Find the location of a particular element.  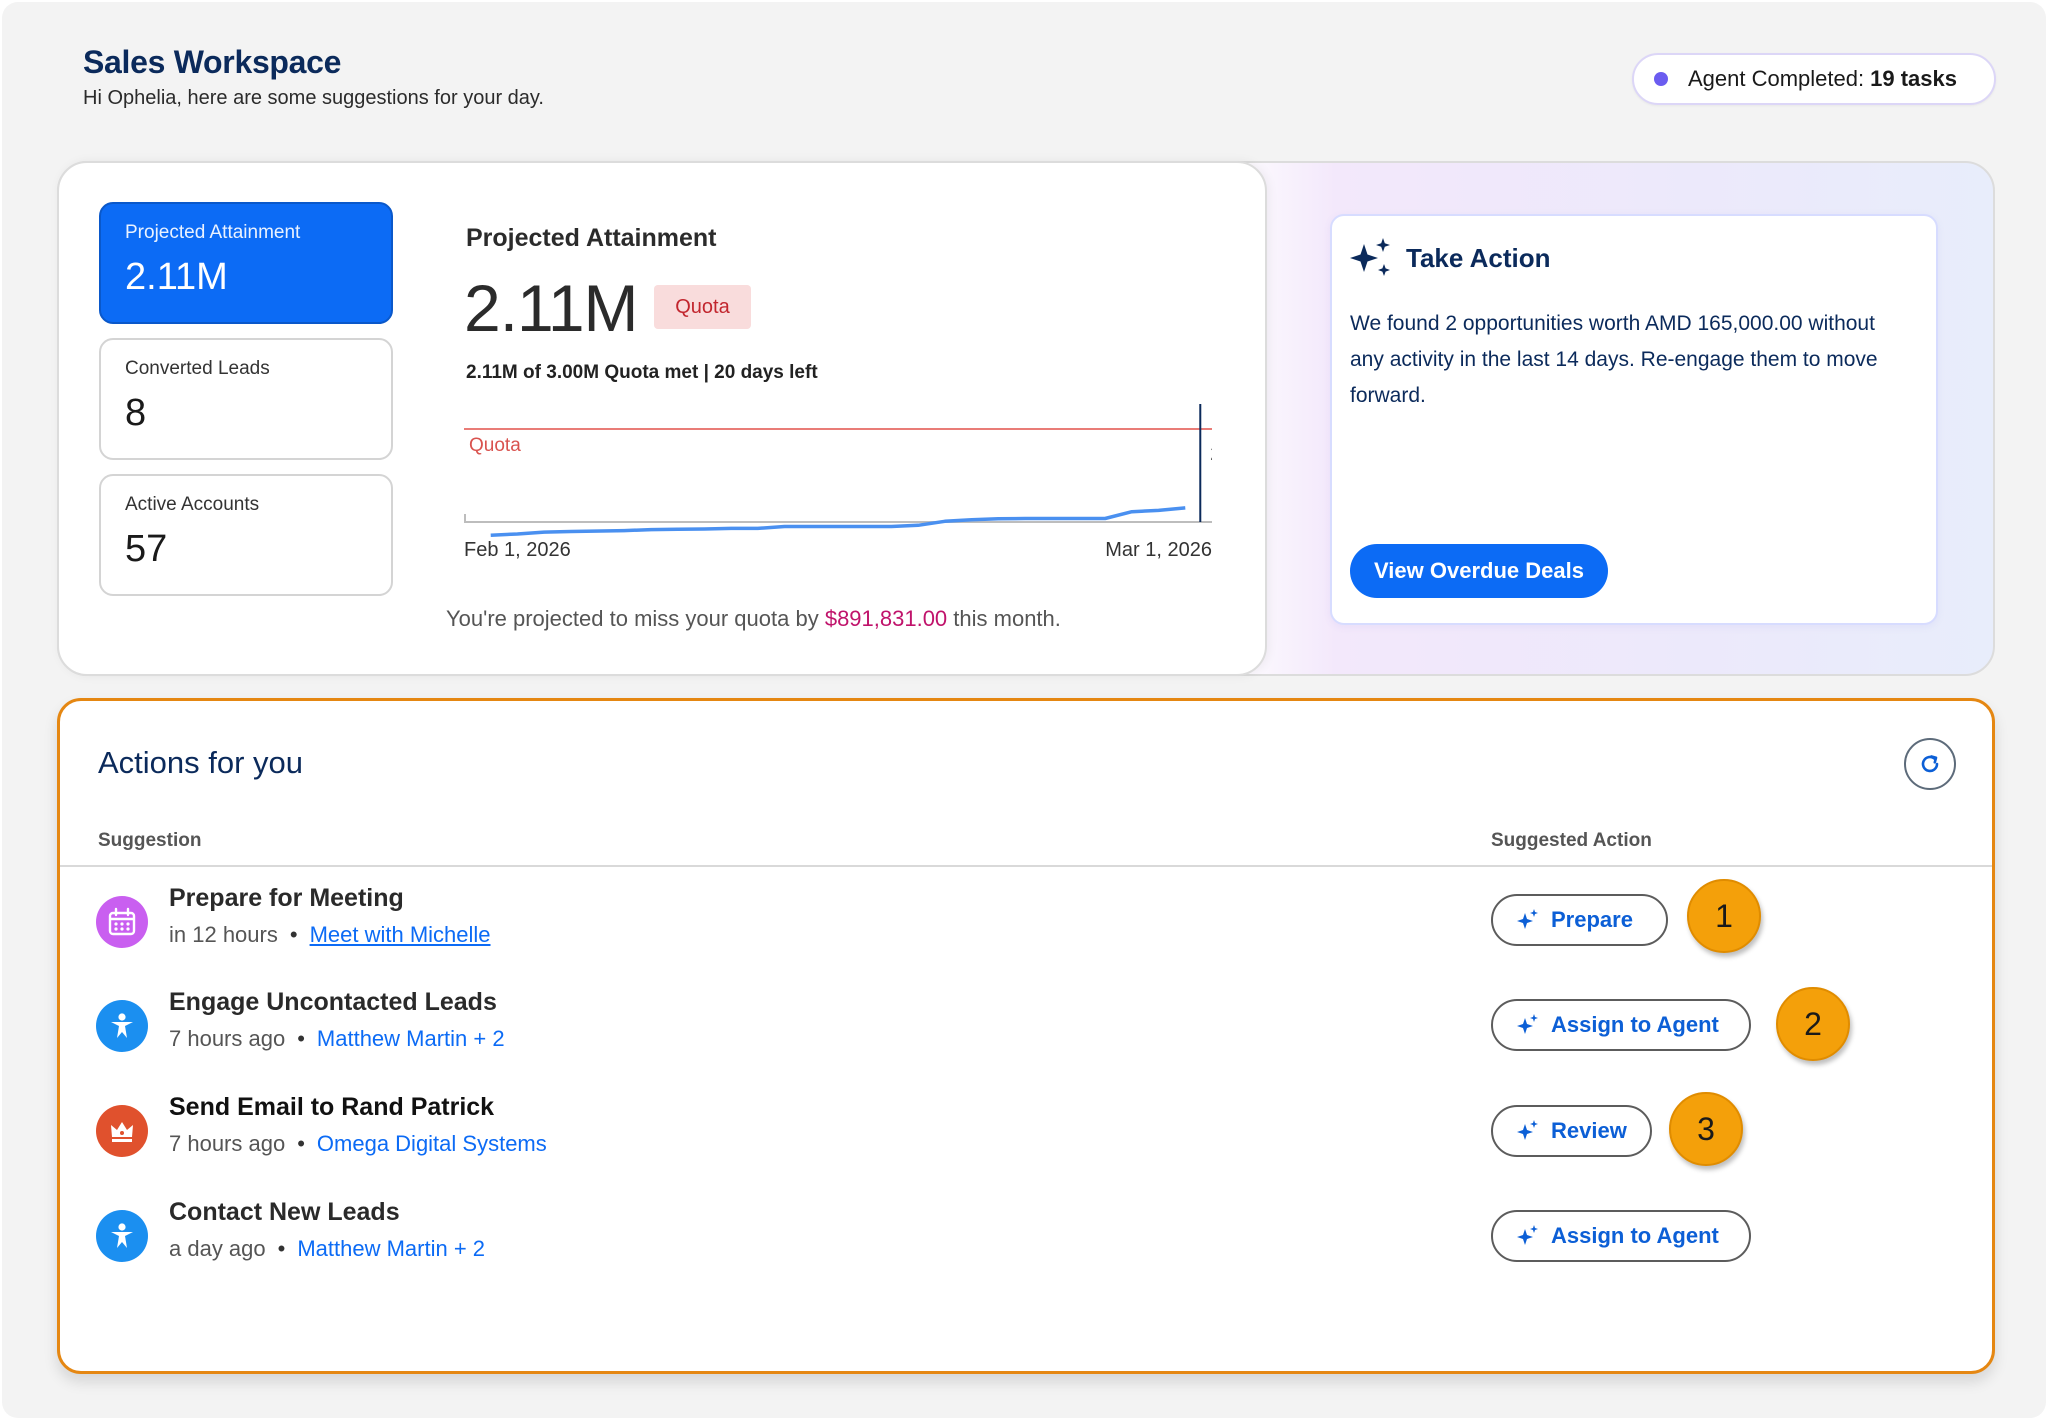

attainment-value: 2.11M is located at coordinates (551, 308).